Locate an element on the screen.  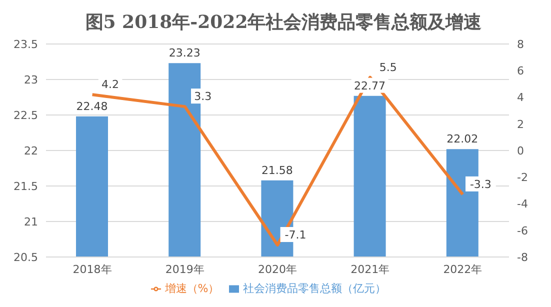
y-tick-label: 22.5 is located at coordinates (26, 115).